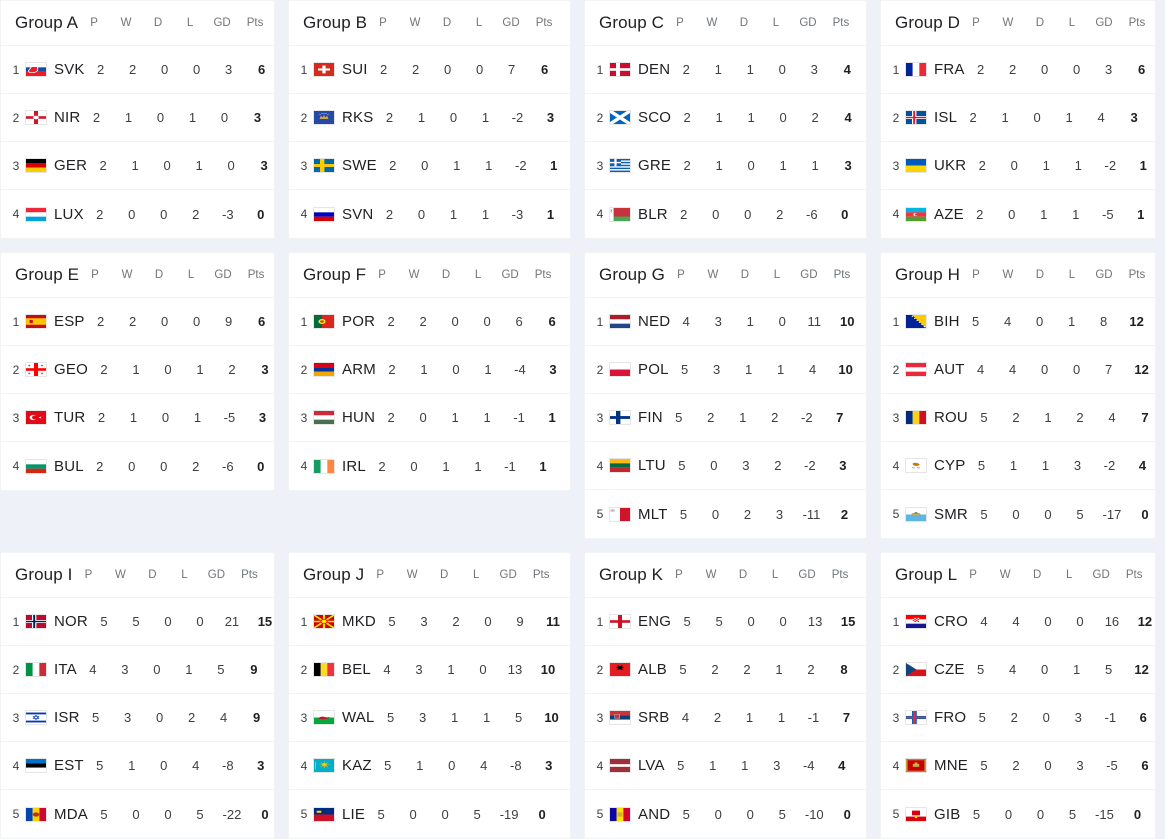 The image size is (1165, 839). I want to click on team-code: FRA, so click(949, 69).